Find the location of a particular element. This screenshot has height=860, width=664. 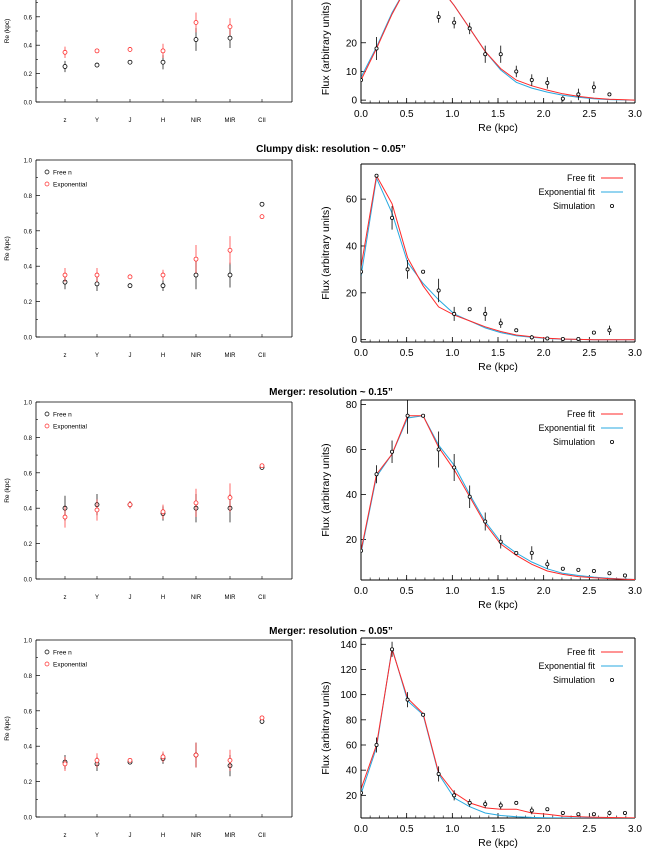

x-axis-label: Re (kpc) is located at coordinates (498, 128).